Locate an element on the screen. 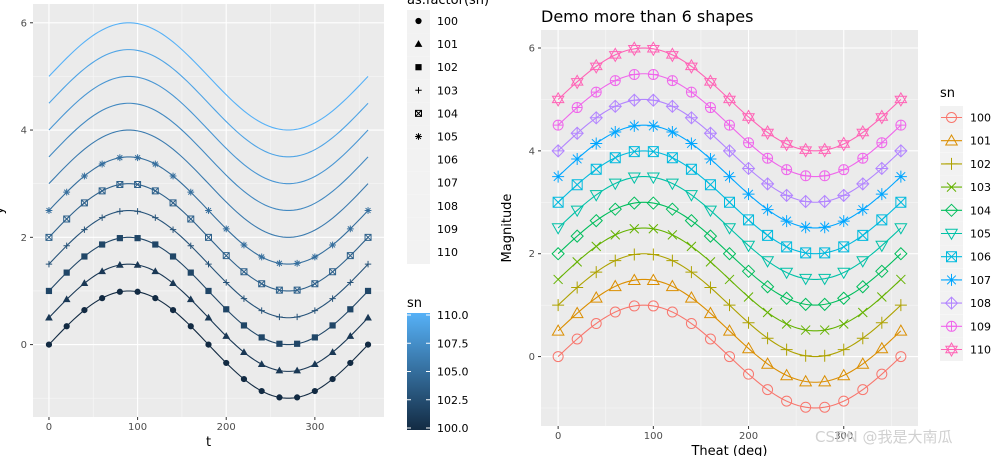  x-tick-label: 200 is located at coordinates (748, 436).